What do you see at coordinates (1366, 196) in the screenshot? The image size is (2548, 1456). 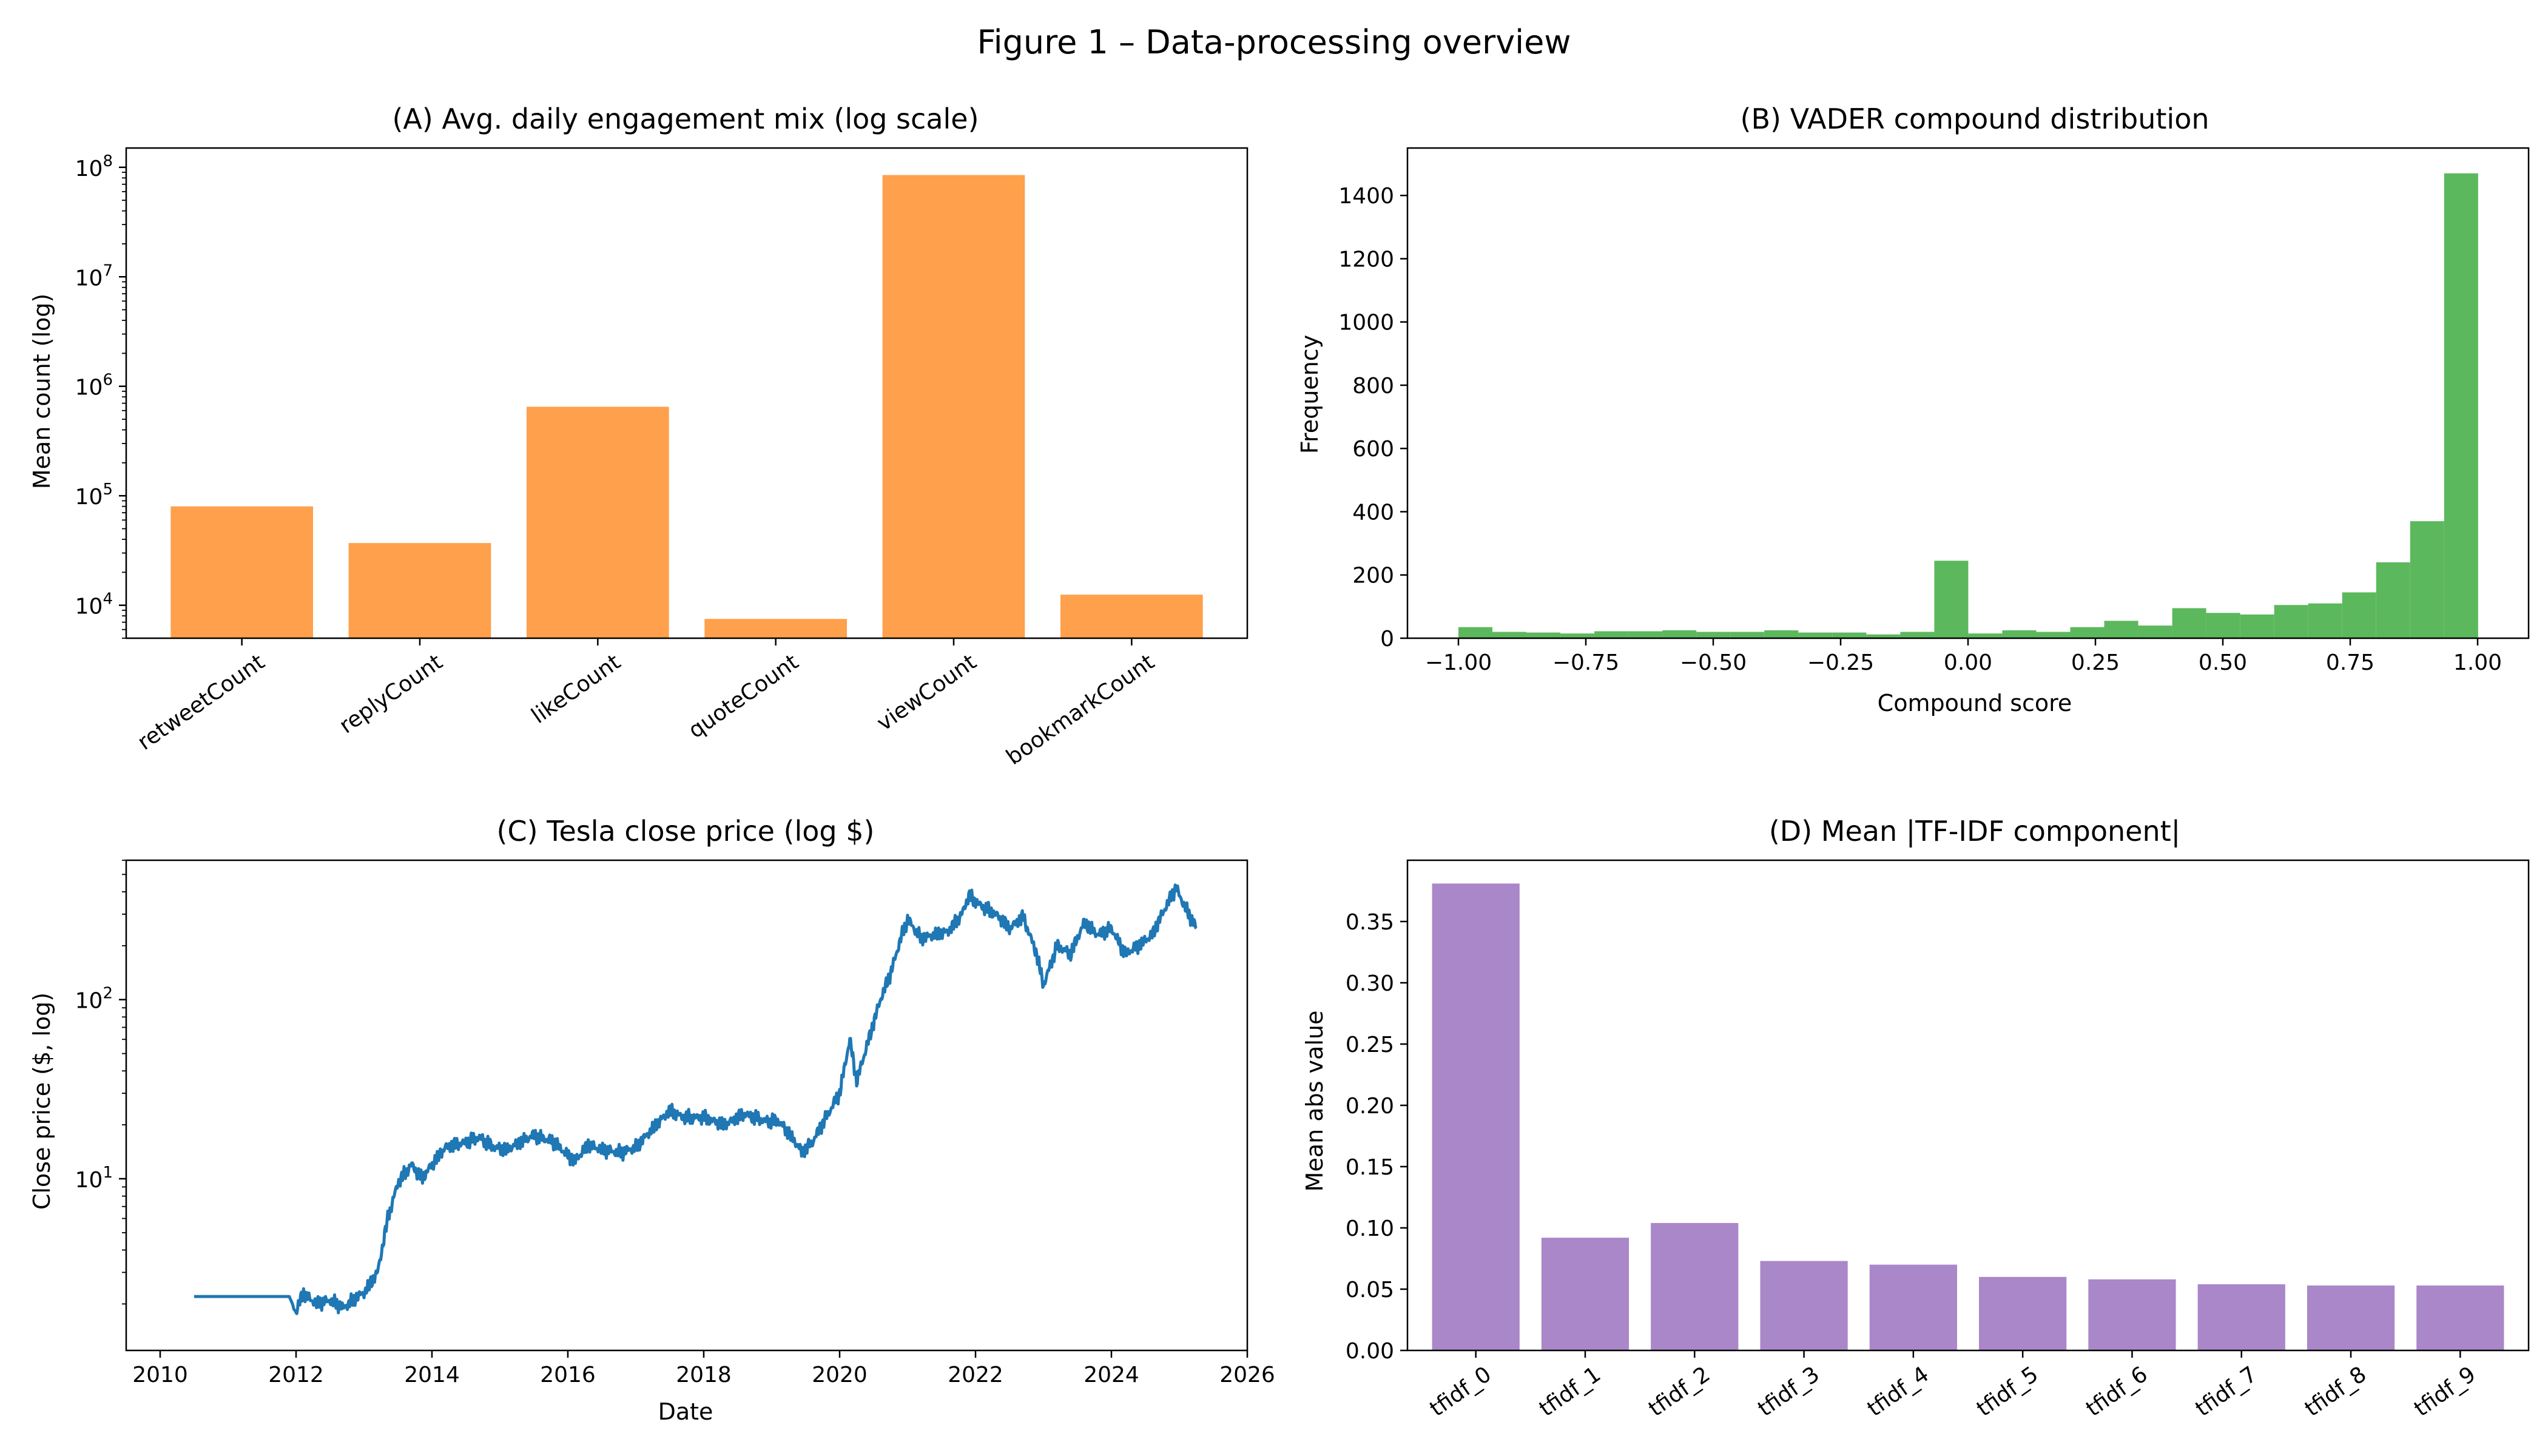 I see `ytick-label: 1400` at bounding box center [1366, 196].